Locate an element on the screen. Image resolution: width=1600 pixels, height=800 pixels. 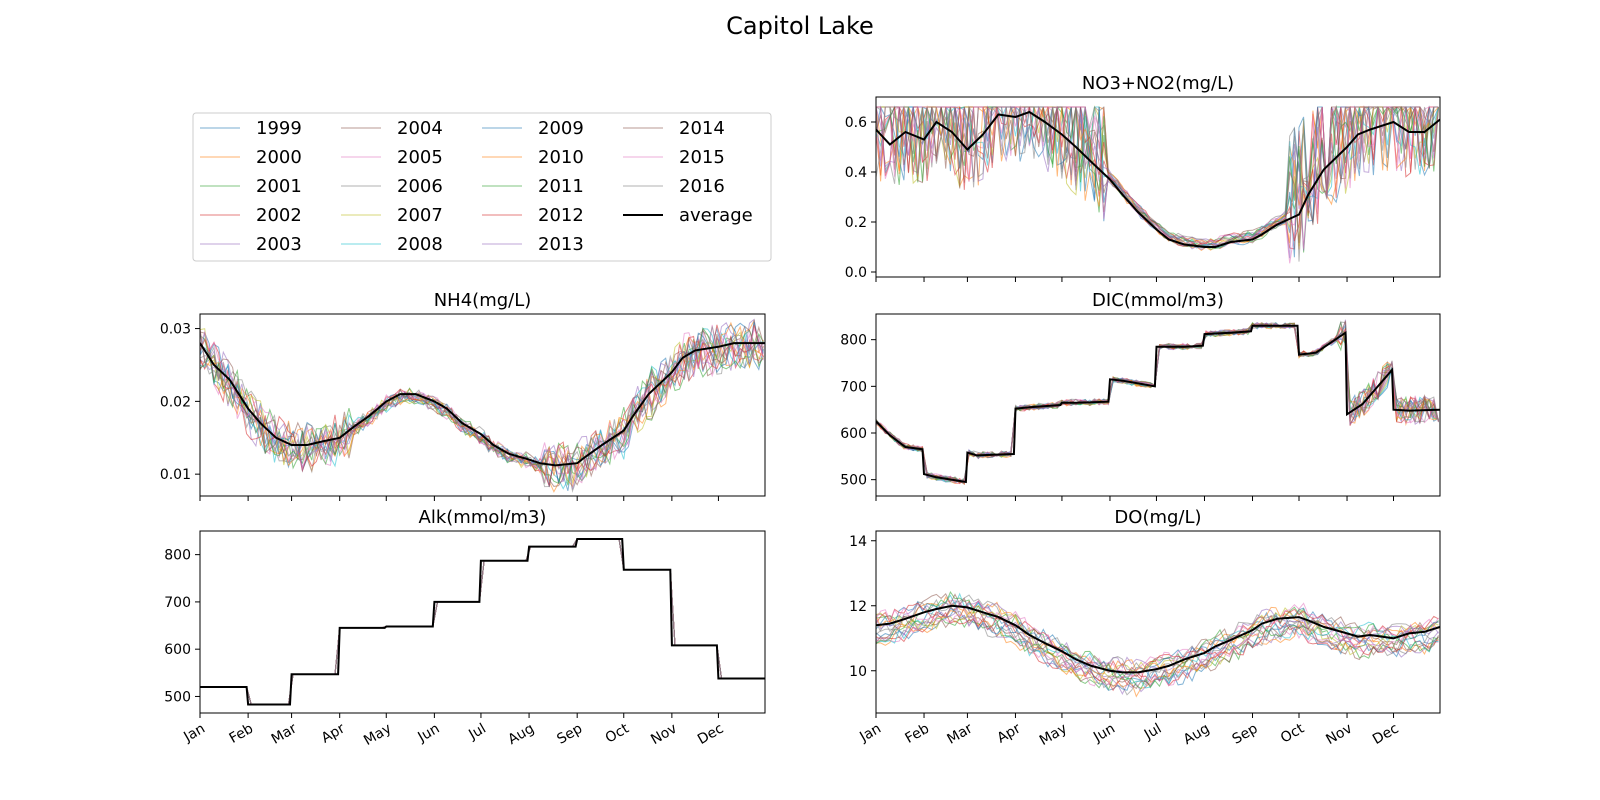
legend-label: 2001 is located at coordinates (279, 186).